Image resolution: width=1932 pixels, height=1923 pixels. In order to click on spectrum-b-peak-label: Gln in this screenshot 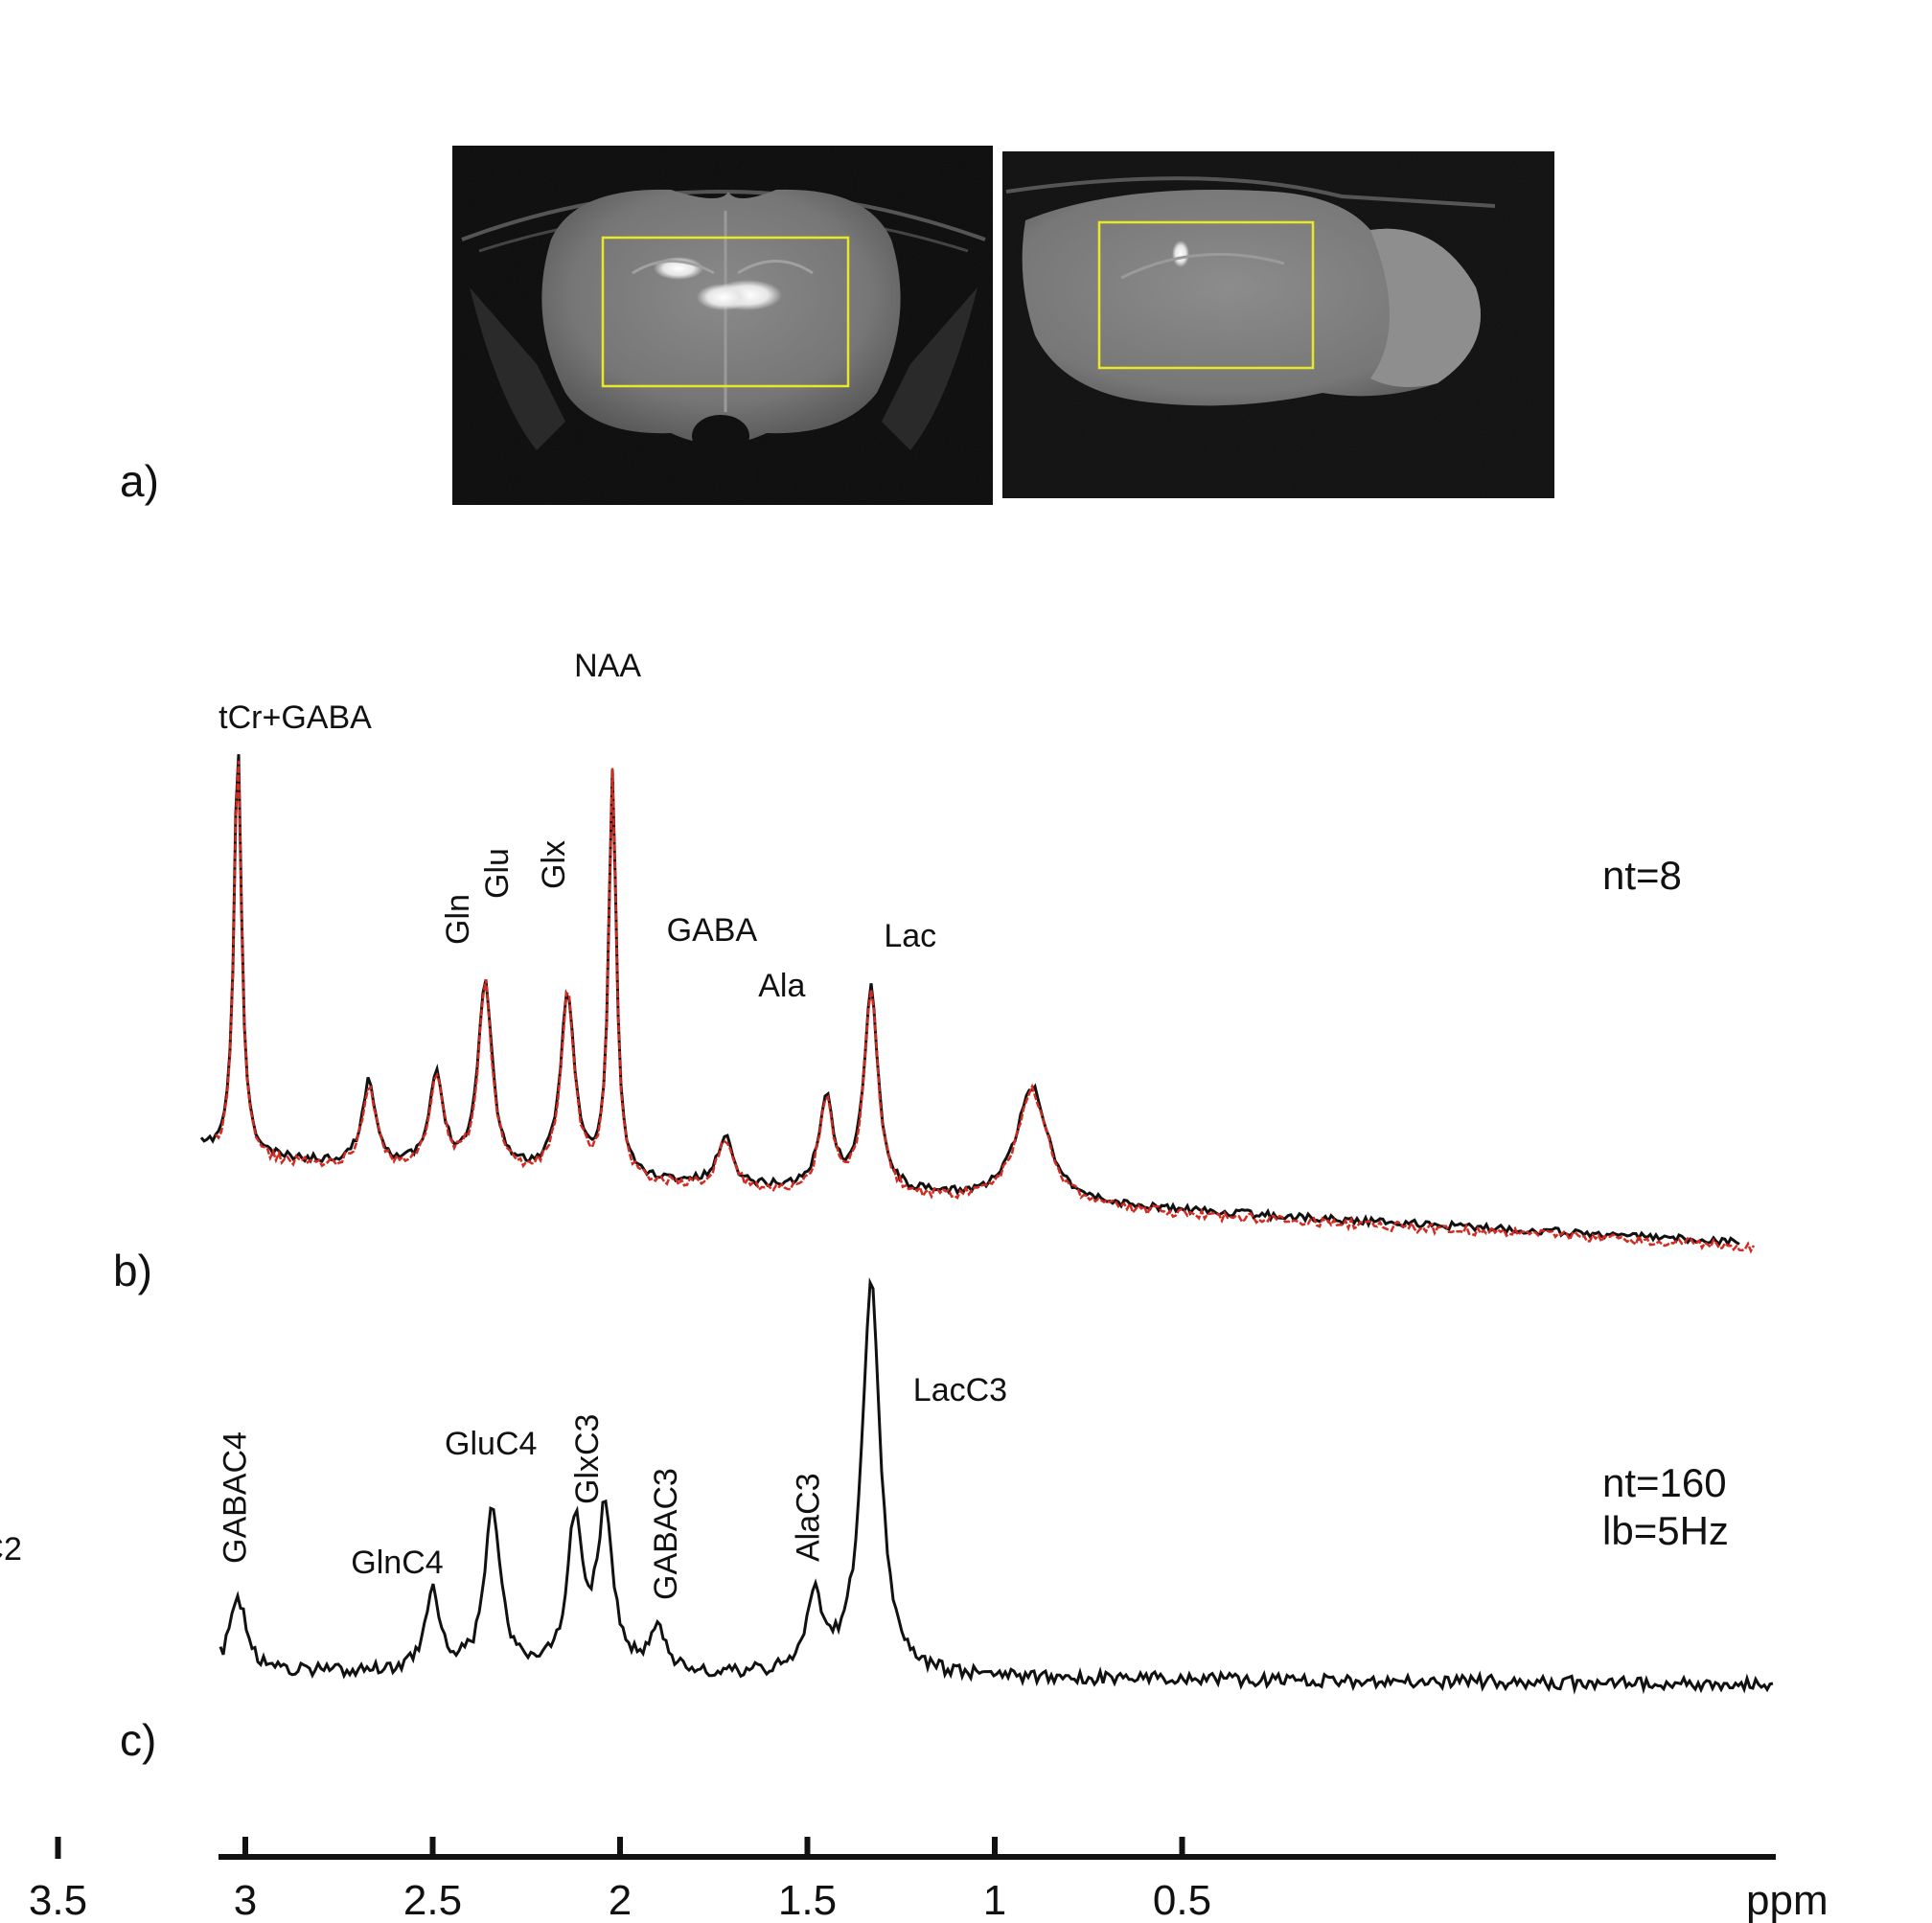, I will do `click(458, 919)`.